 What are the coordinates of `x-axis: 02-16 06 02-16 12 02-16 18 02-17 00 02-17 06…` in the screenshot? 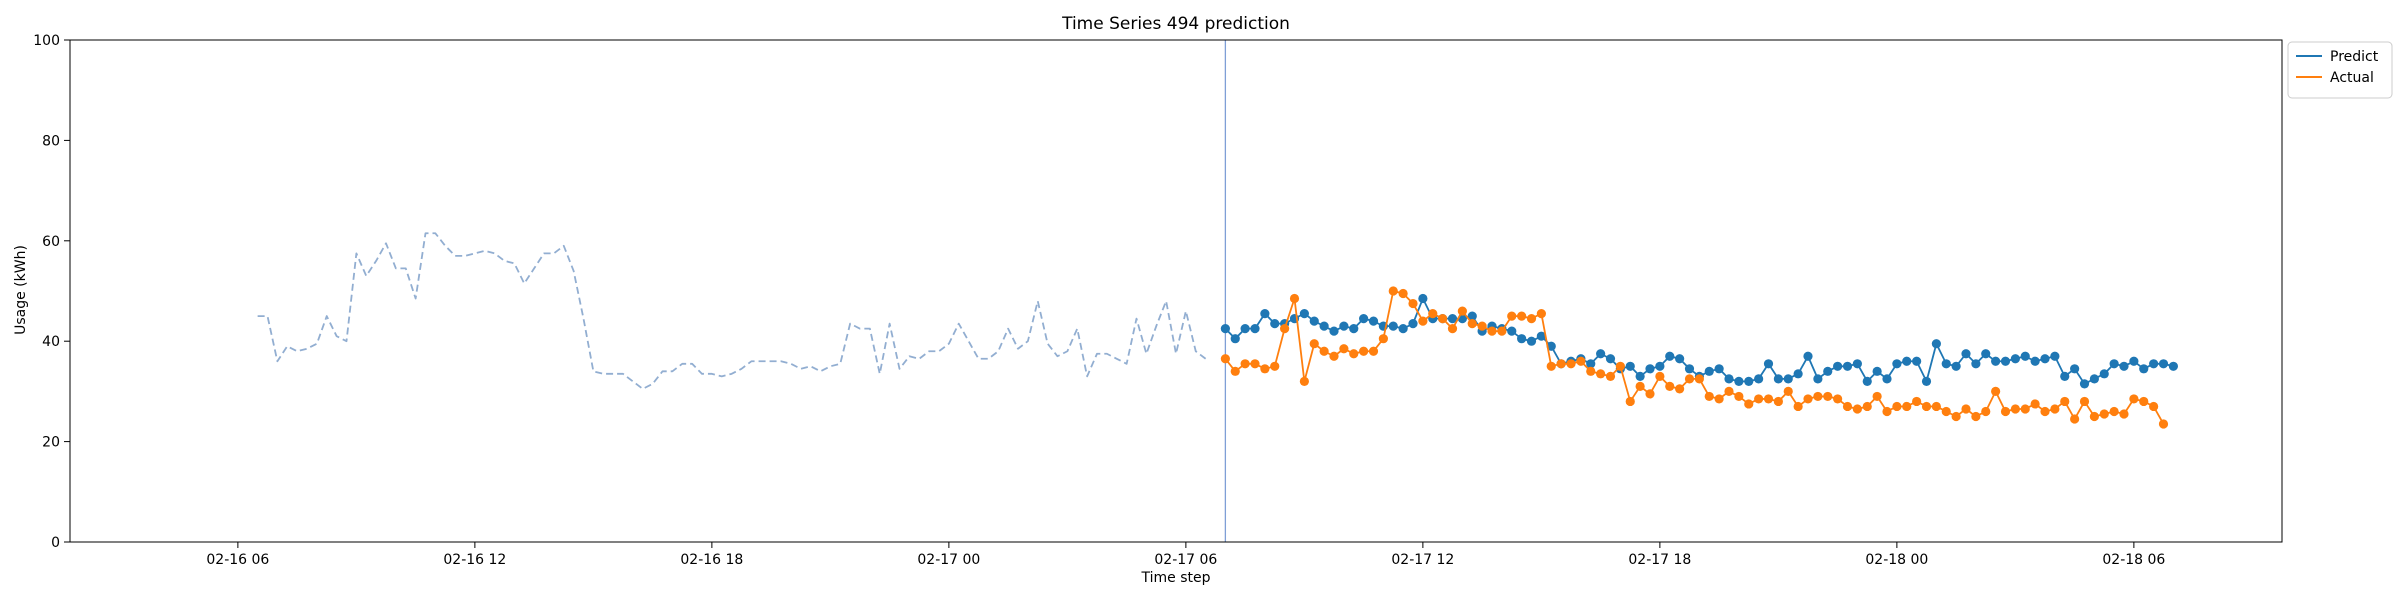 It's located at (1185, 555).